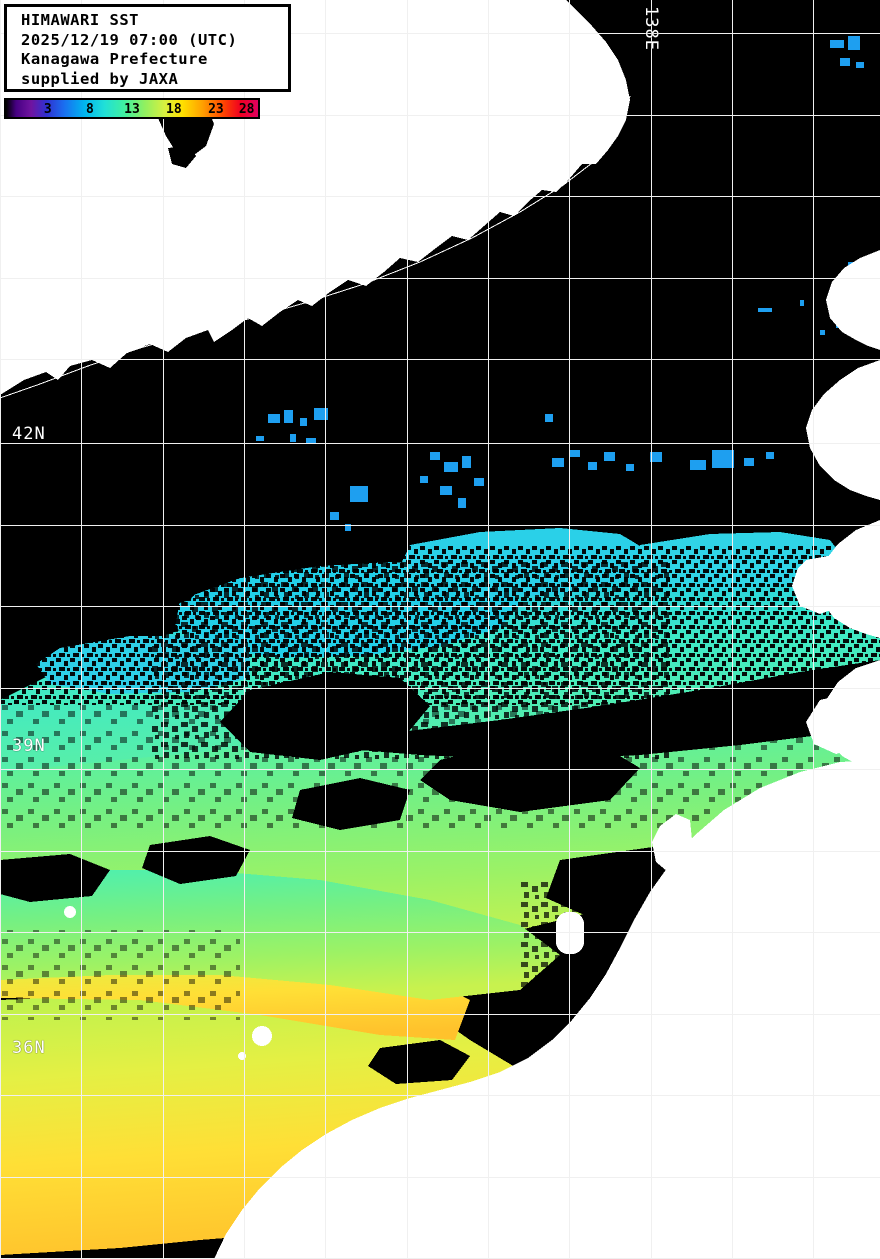 The image size is (880, 1259). I want to click on latitude-label-39n: 39N, so click(29, 746).